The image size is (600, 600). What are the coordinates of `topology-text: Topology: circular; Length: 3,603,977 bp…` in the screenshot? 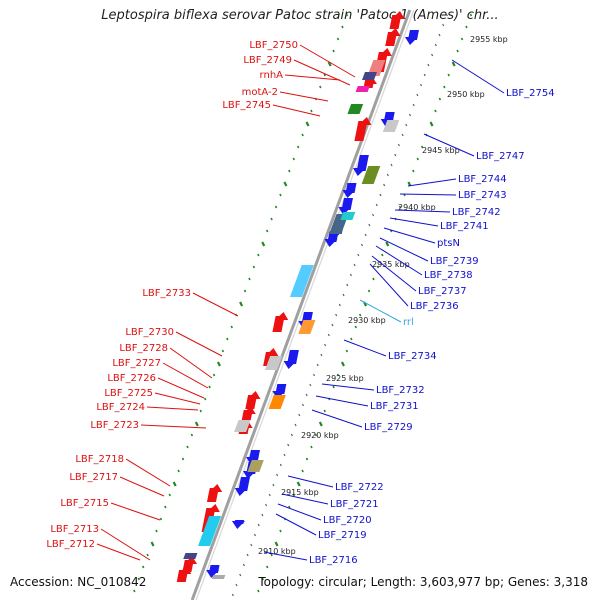 It's located at (423, 582).